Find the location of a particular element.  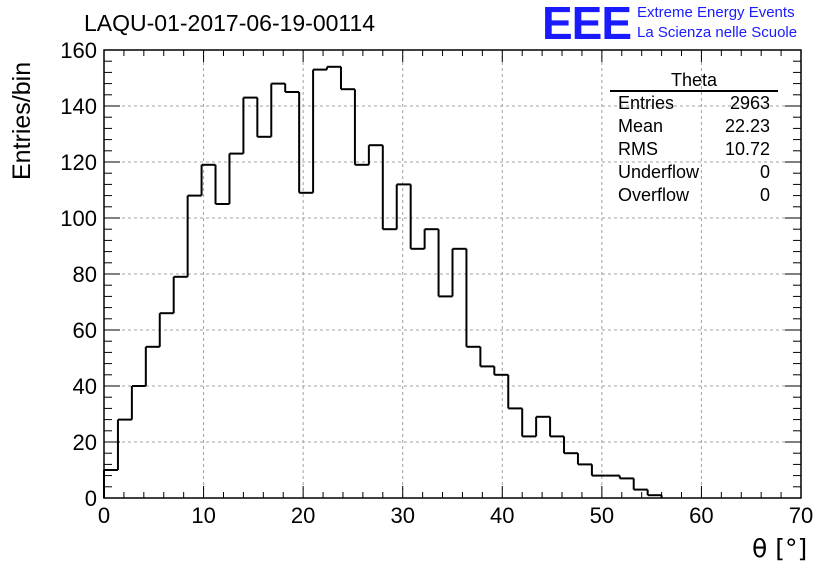

x-tick-label: 20 is located at coordinates (303, 515).